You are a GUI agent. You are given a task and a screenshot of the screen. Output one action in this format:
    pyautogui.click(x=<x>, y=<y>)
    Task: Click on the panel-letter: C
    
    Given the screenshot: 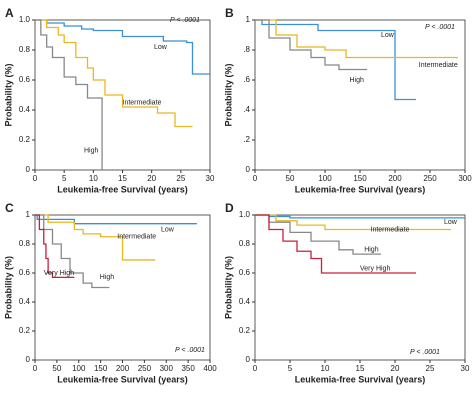 What is the action you would take?
    pyautogui.click(x=9, y=208)
    